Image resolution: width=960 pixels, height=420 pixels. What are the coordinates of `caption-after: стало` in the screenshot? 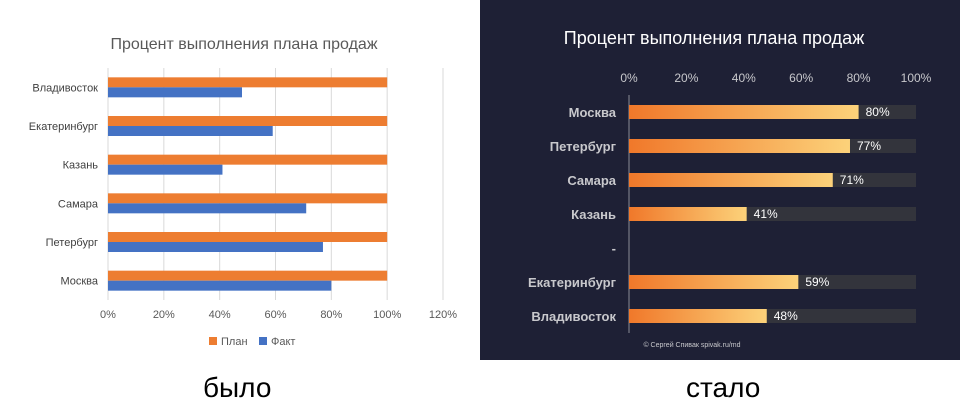 It's located at (723, 387).